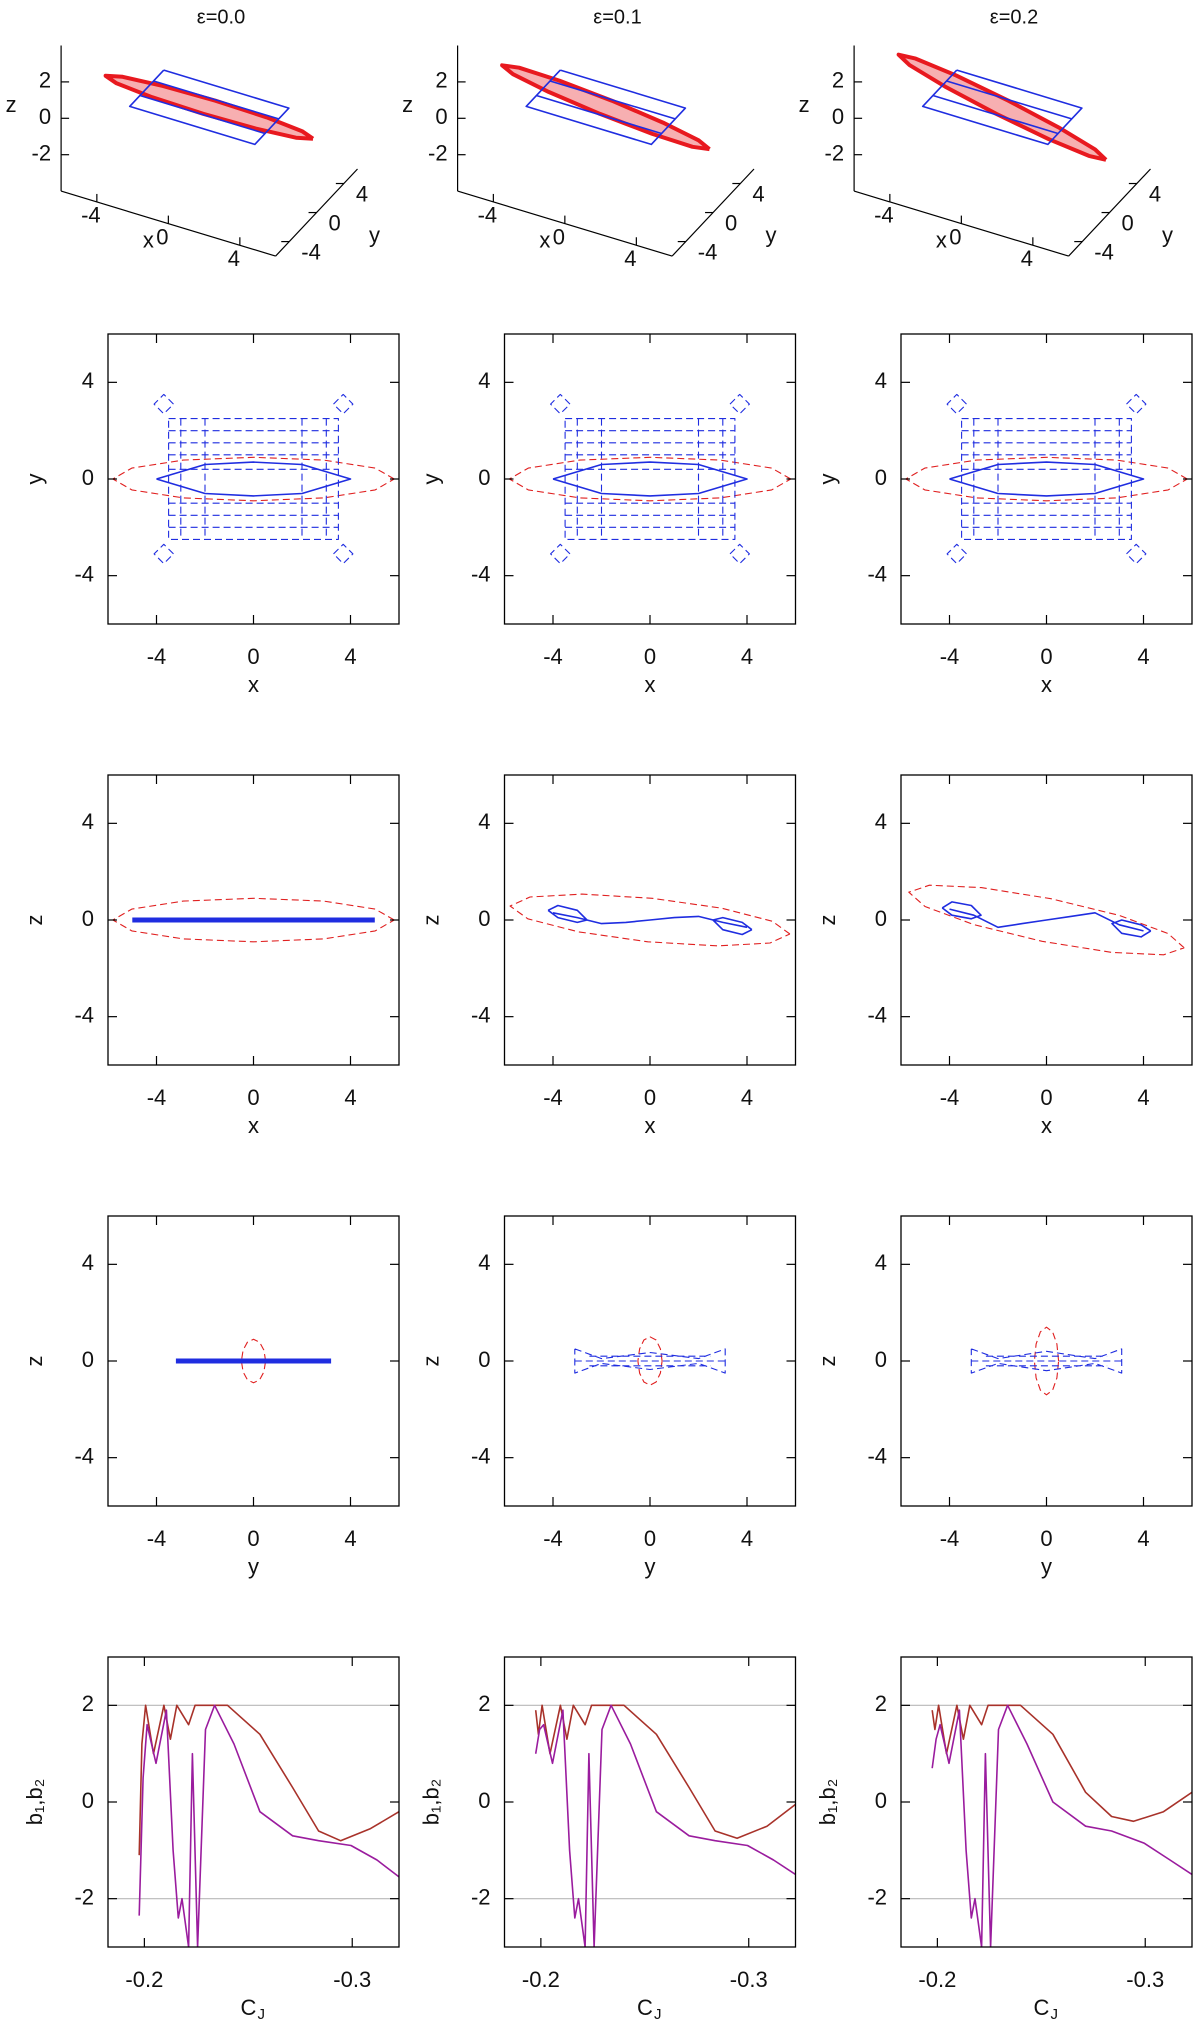  What do you see at coordinates (838, 116) in the screenshot?
I see `z-tick-label: 0` at bounding box center [838, 116].